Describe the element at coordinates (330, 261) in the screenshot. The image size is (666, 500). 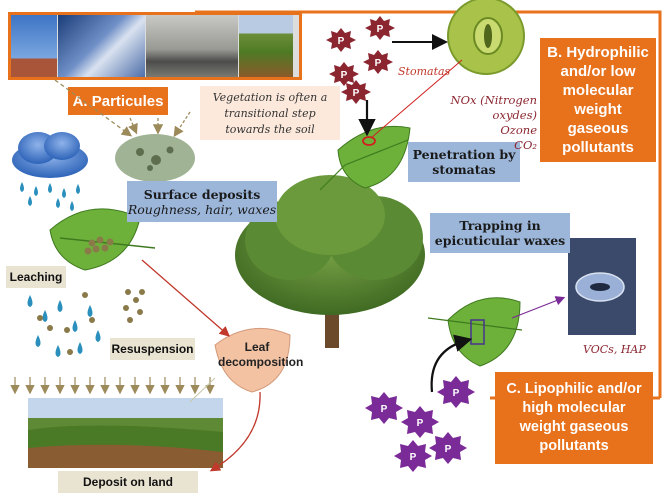
I see `tree-icon` at that location.